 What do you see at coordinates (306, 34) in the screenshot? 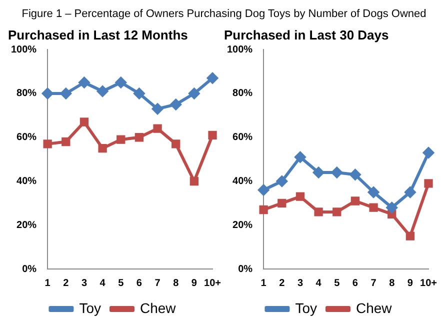
I see `chart-title: Purchased in Last 30 Days` at bounding box center [306, 34].